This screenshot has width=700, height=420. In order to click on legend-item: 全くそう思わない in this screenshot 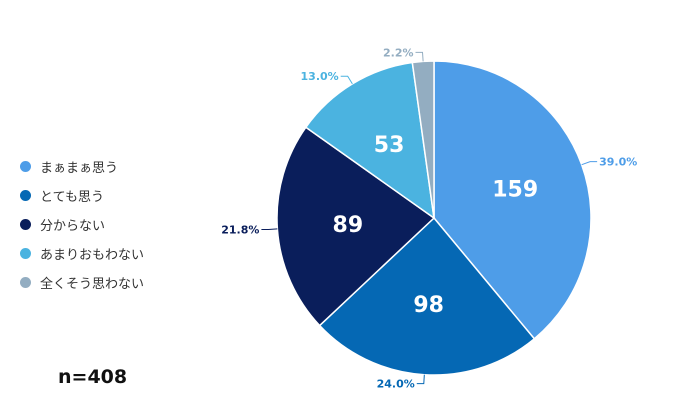, I will do `click(82, 282)`.